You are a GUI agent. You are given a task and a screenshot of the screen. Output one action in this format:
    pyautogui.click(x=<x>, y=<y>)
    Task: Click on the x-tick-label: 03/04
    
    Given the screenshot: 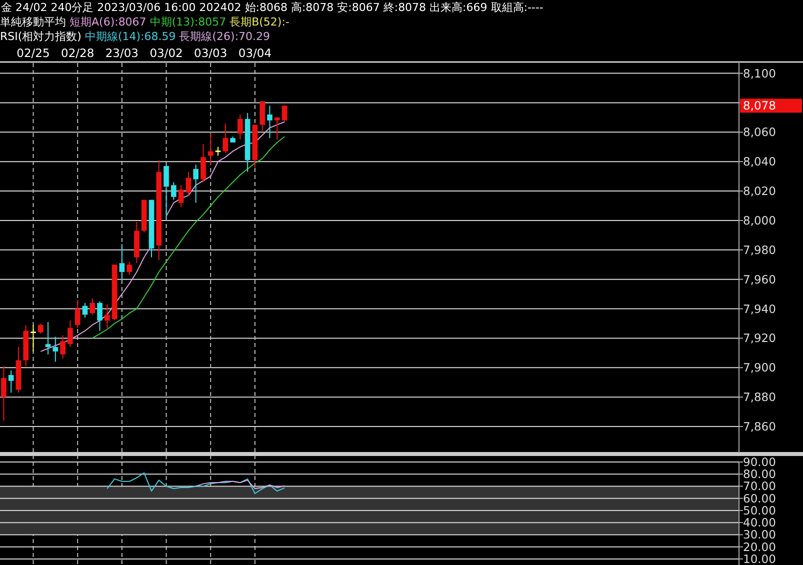 What is the action you would take?
    pyautogui.click(x=255, y=53)
    